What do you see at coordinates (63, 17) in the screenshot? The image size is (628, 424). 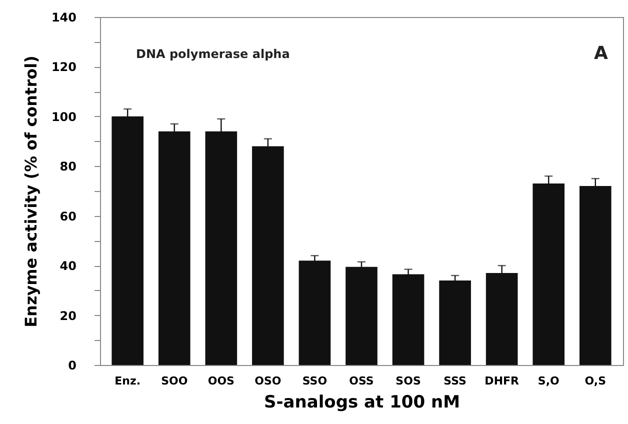 I see `y-tick-label: 140` at bounding box center [63, 17].